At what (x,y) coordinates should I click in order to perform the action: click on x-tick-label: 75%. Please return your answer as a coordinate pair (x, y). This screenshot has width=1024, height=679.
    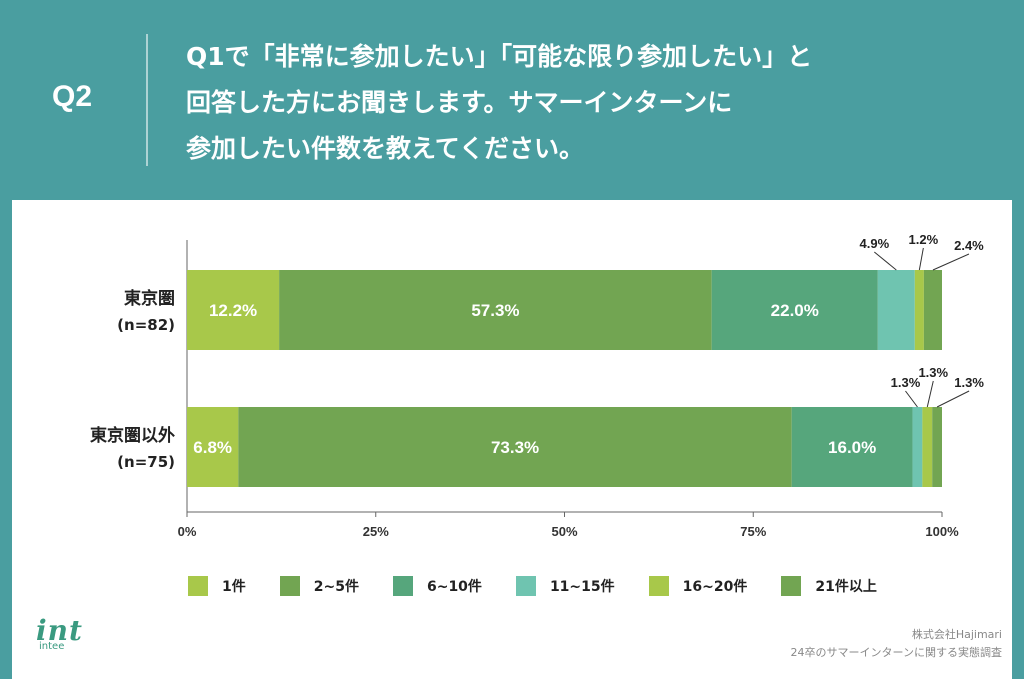
    Looking at the image, I should click on (753, 531).